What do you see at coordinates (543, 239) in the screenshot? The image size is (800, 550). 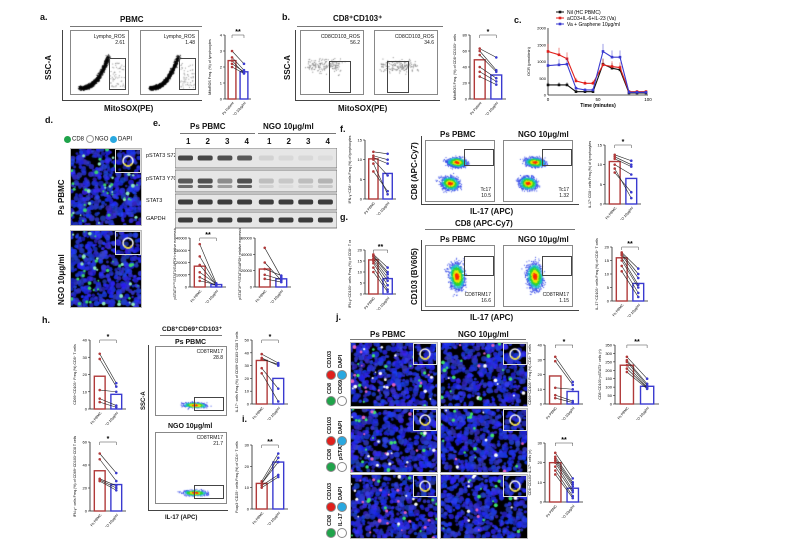 I see `cond-label: NGO 10μg/ml` at bounding box center [543, 239].